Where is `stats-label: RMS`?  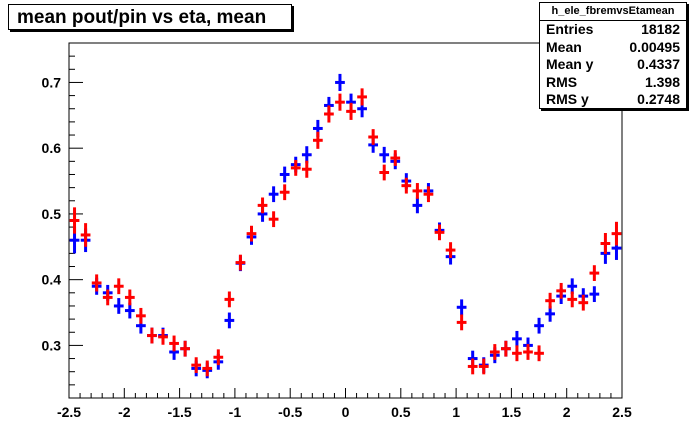 stats-label: RMS is located at coordinates (562, 81).